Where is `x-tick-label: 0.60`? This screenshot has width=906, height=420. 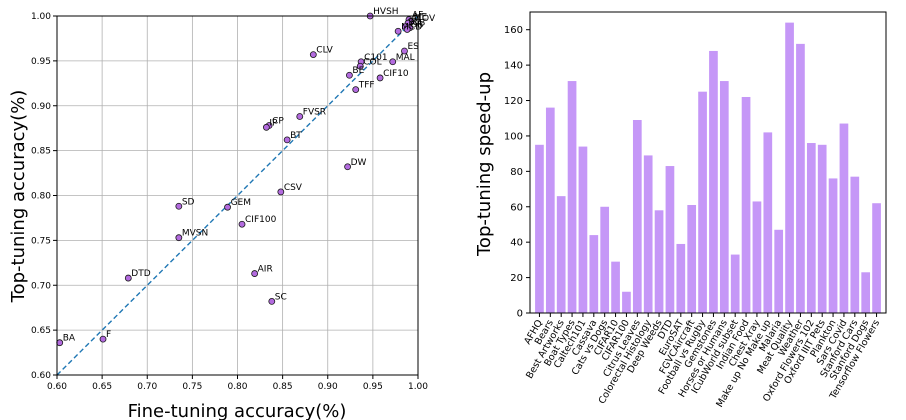
x-tick-label: 0.60 is located at coordinates (57, 387).